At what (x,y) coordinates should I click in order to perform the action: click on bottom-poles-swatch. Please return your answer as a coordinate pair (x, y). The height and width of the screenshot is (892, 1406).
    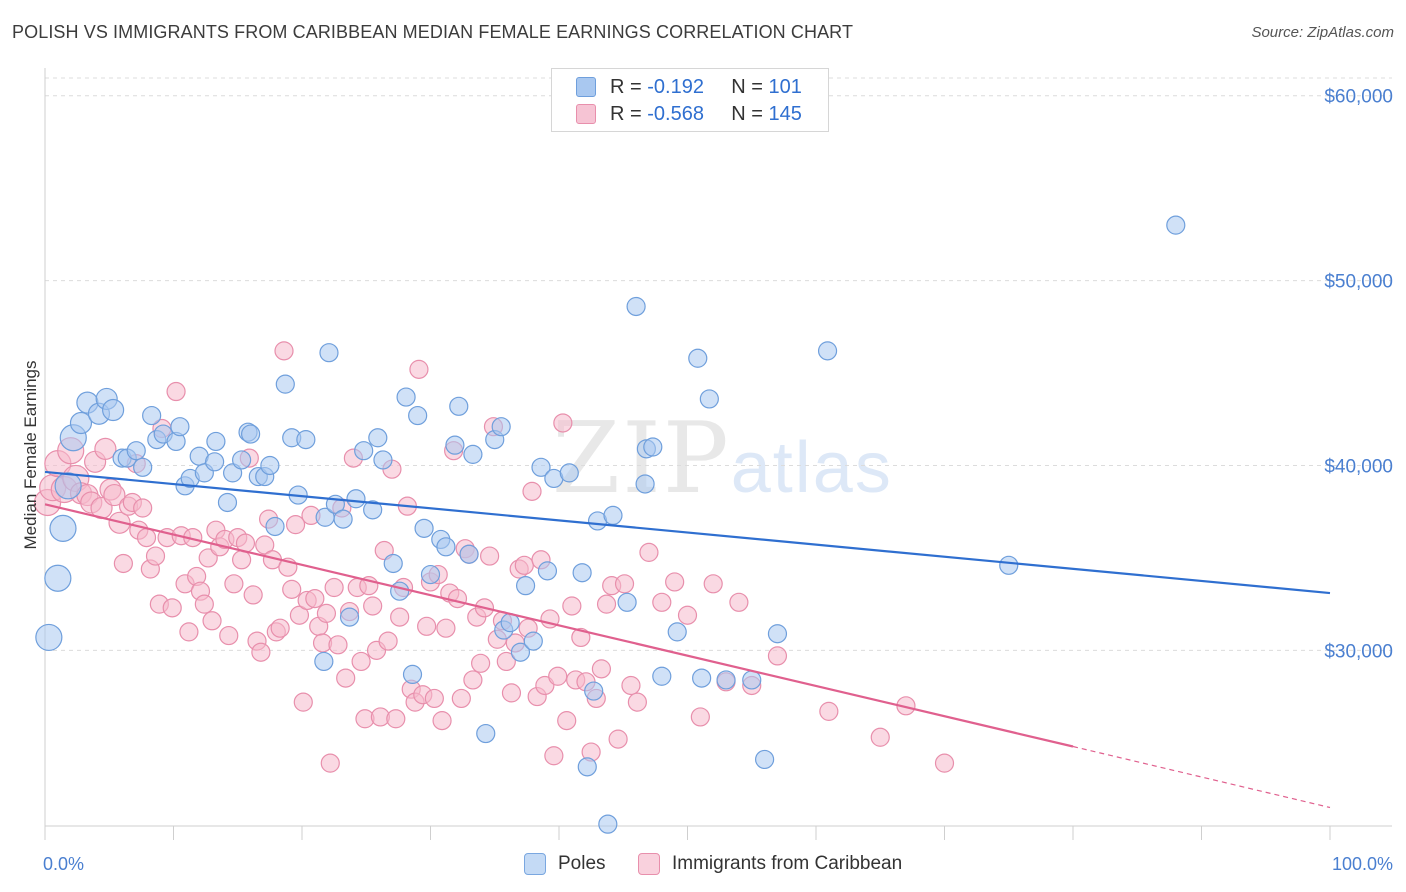
    Looking at the image, I should click on (535, 864).